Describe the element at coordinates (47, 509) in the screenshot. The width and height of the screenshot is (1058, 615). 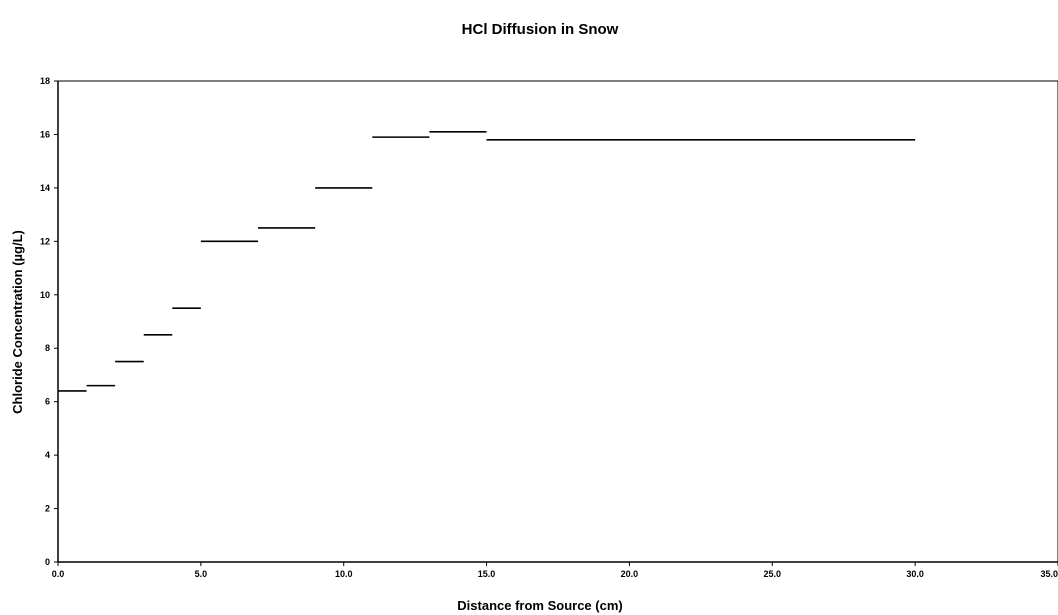
I see `y-tick-label: 2` at that location.